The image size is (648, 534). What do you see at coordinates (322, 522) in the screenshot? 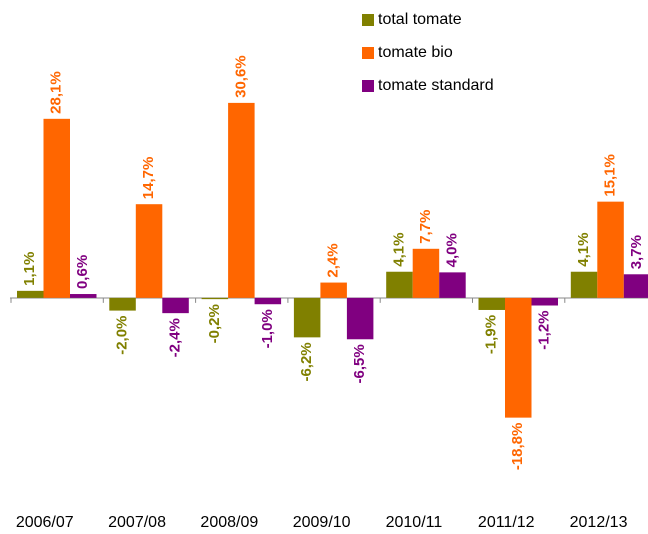
I see `x-tick-label: 2009/10` at bounding box center [322, 522].